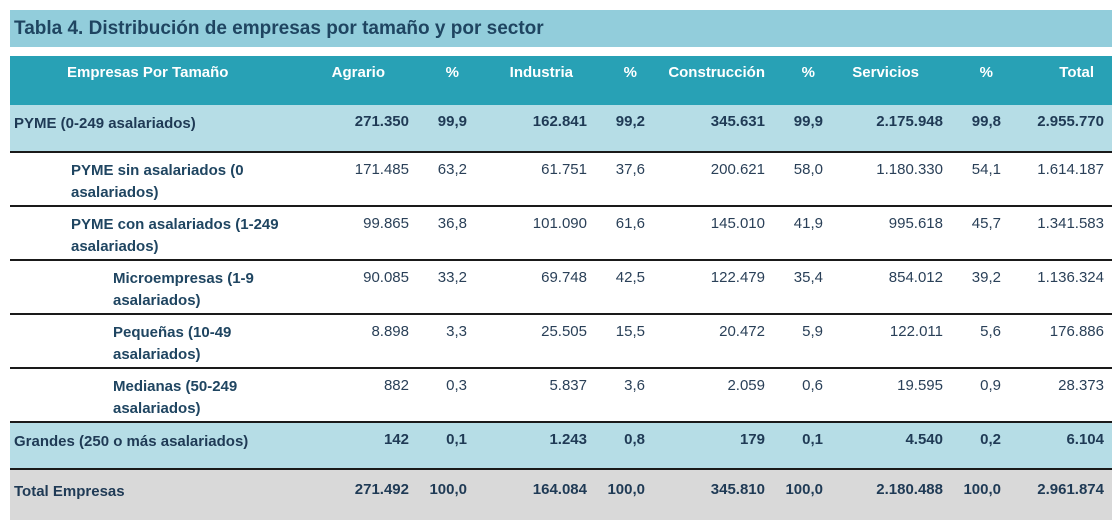  What do you see at coordinates (1060, 394) in the screenshot?
I see `cell-total: 28.373` at bounding box center [1060, 394].